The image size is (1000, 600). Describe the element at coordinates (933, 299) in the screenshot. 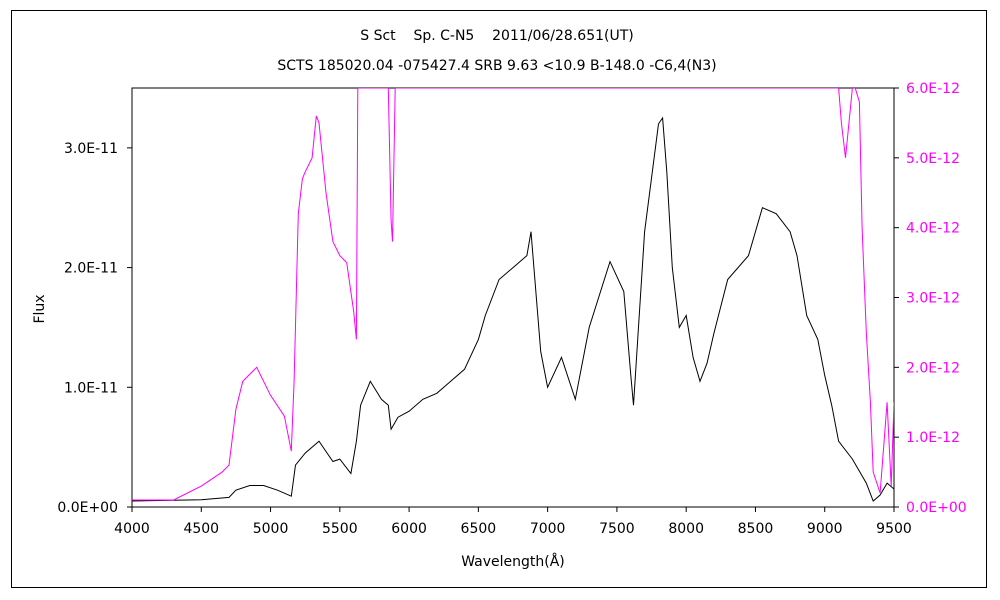

I see `y2-tick-label: 3.0E-12` at that location.